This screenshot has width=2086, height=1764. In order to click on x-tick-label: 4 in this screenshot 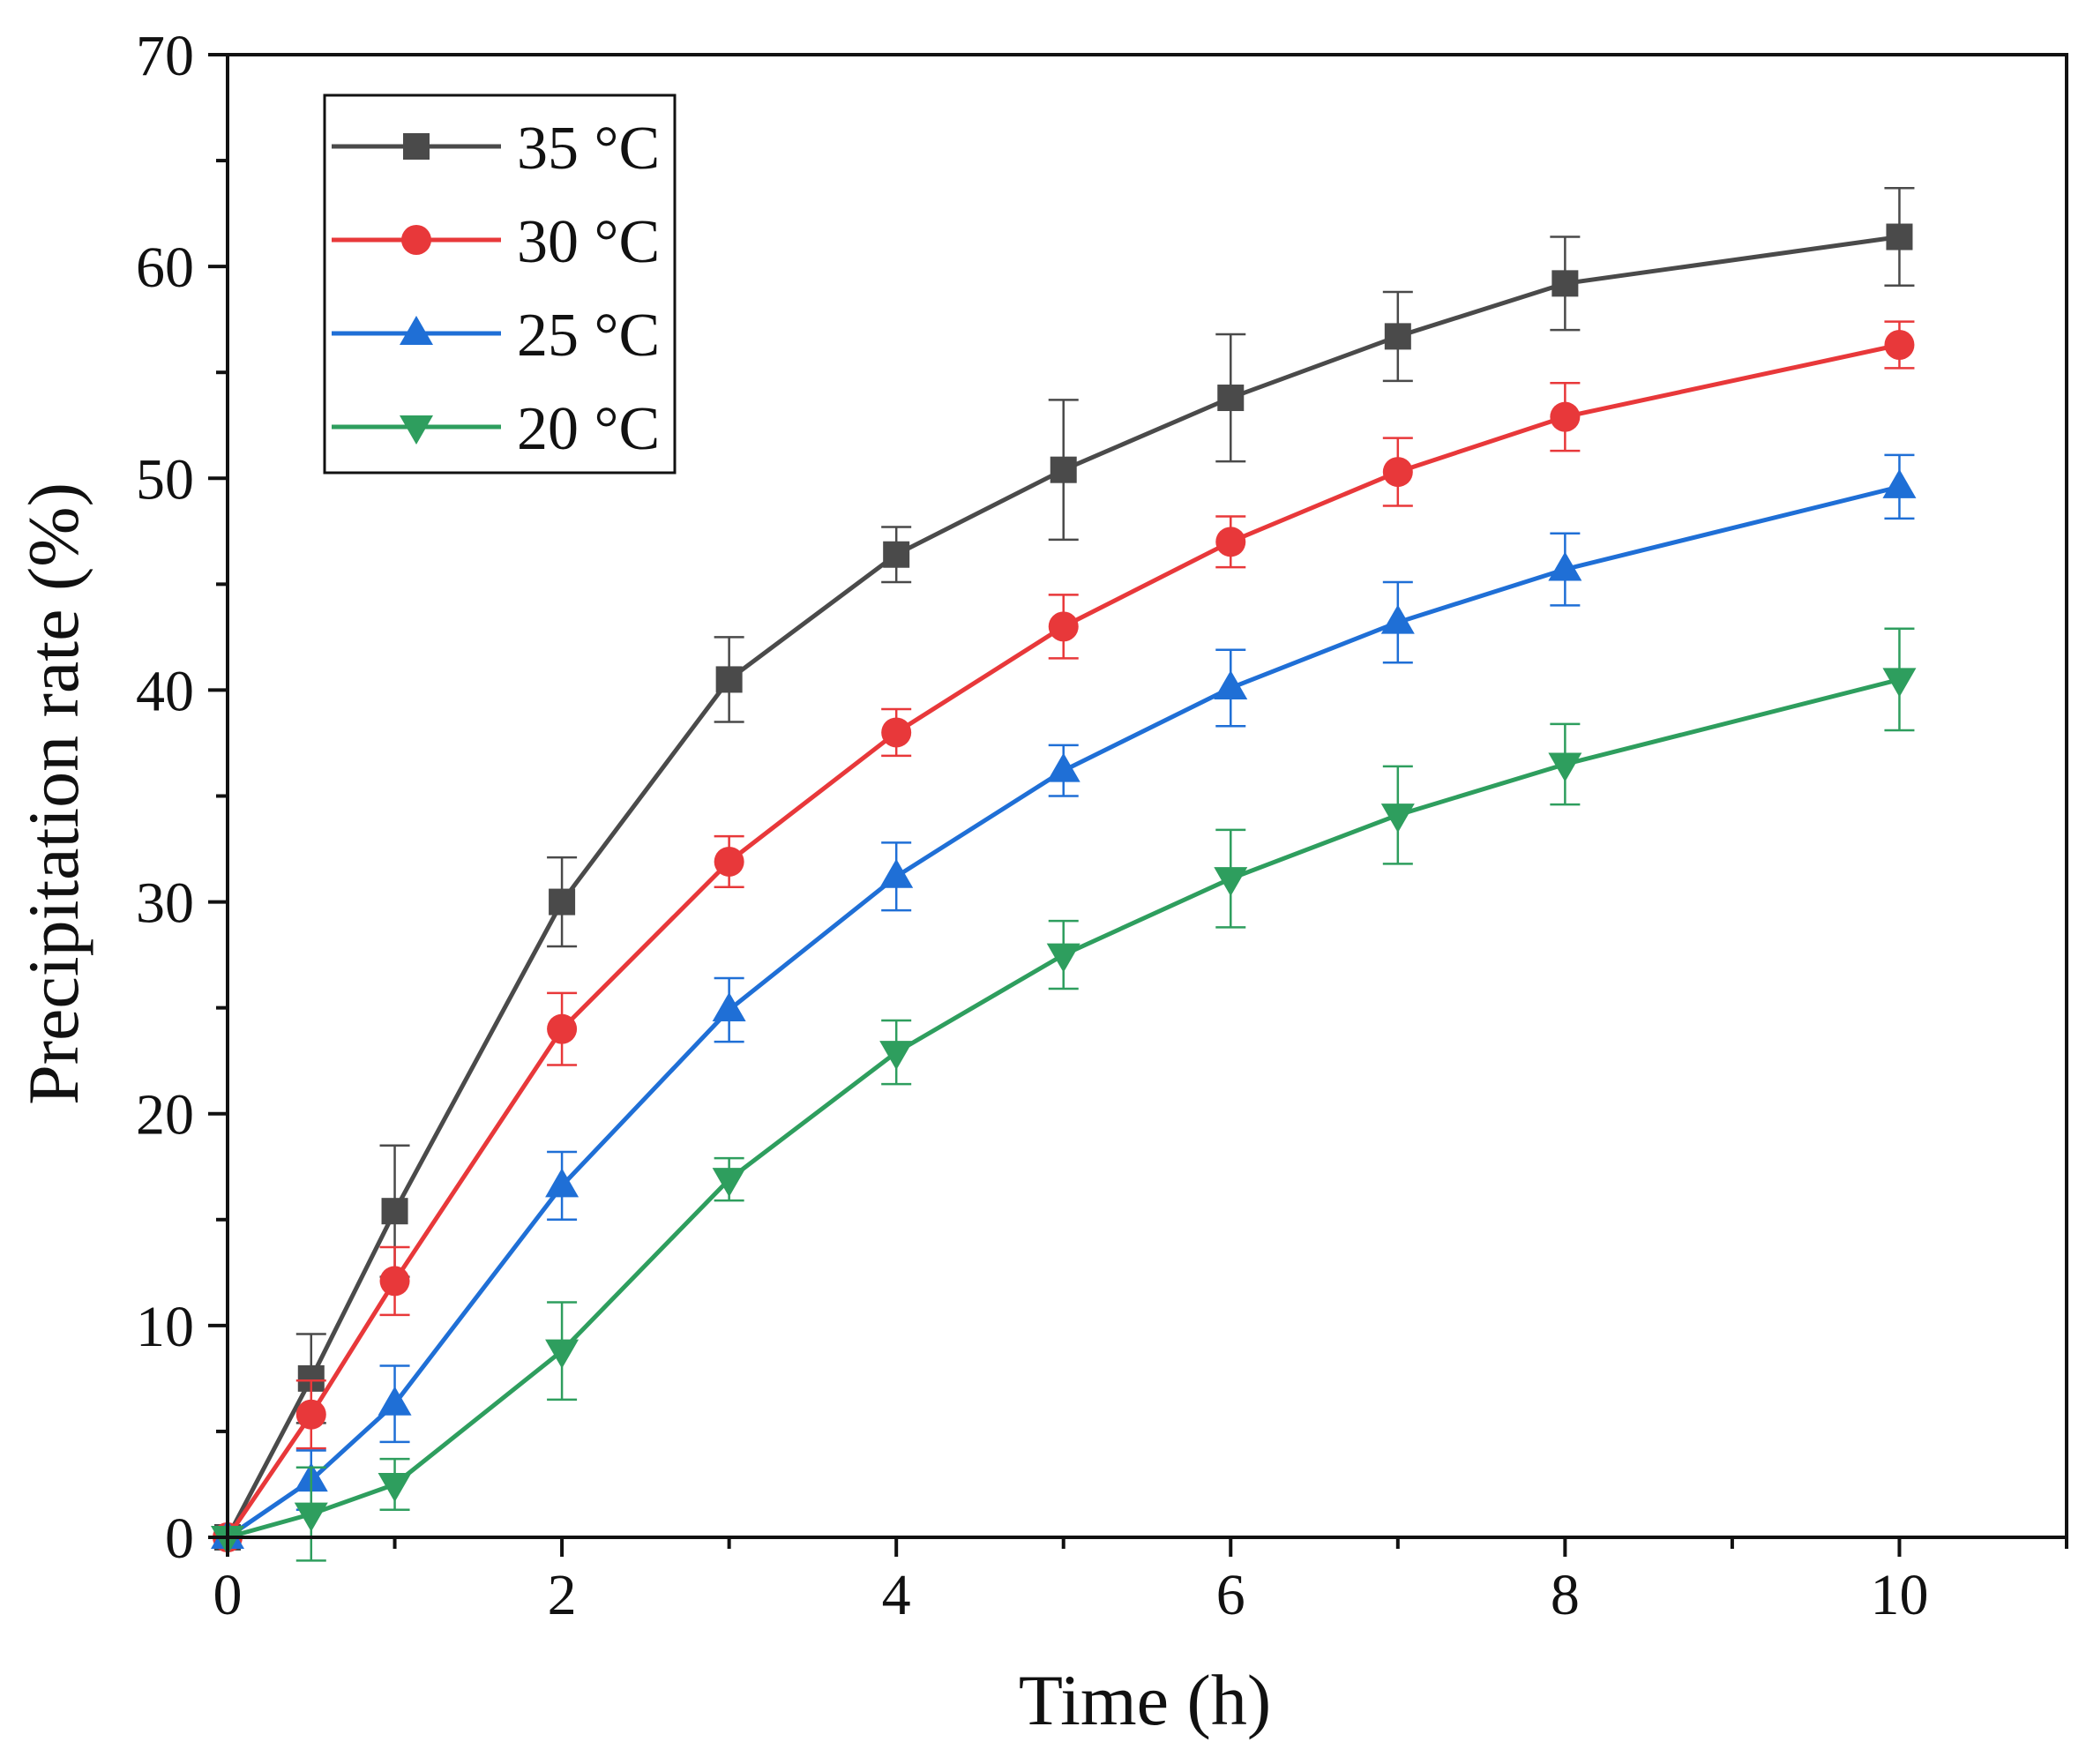, I will do `click(897, 1595)`.